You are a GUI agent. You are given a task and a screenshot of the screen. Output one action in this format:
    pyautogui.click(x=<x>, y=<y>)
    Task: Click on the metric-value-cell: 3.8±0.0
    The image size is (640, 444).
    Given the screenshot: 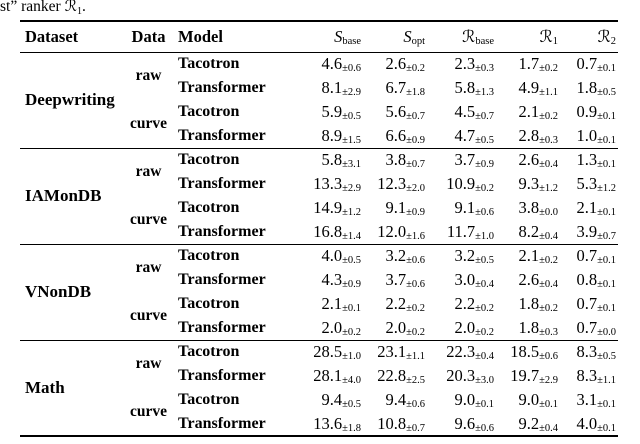 What is the action you would take?
    pyautogui.click(x=528, y=208)
    